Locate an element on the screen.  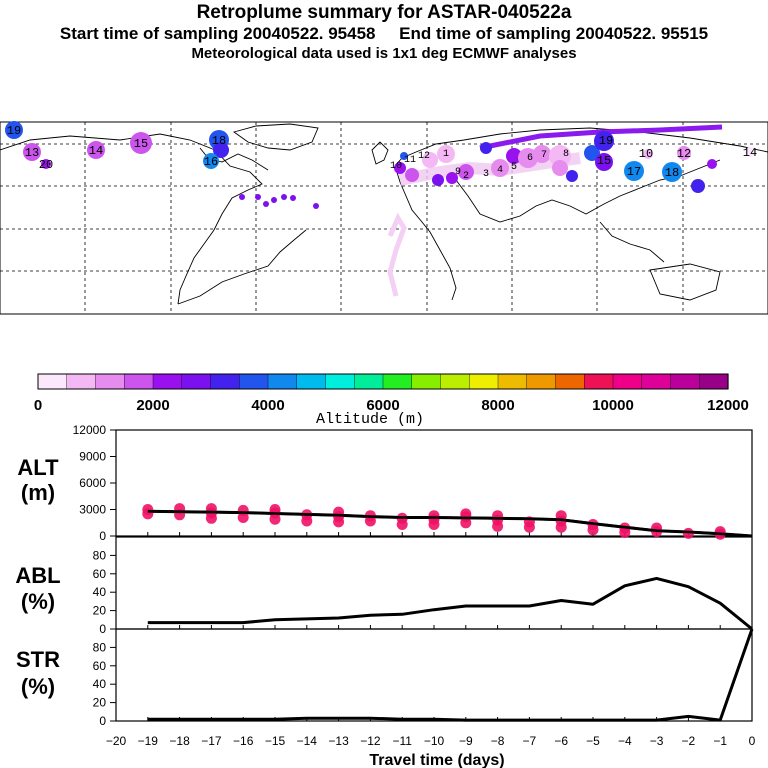
abl-panel-frame is located at coordinates (434, 583).